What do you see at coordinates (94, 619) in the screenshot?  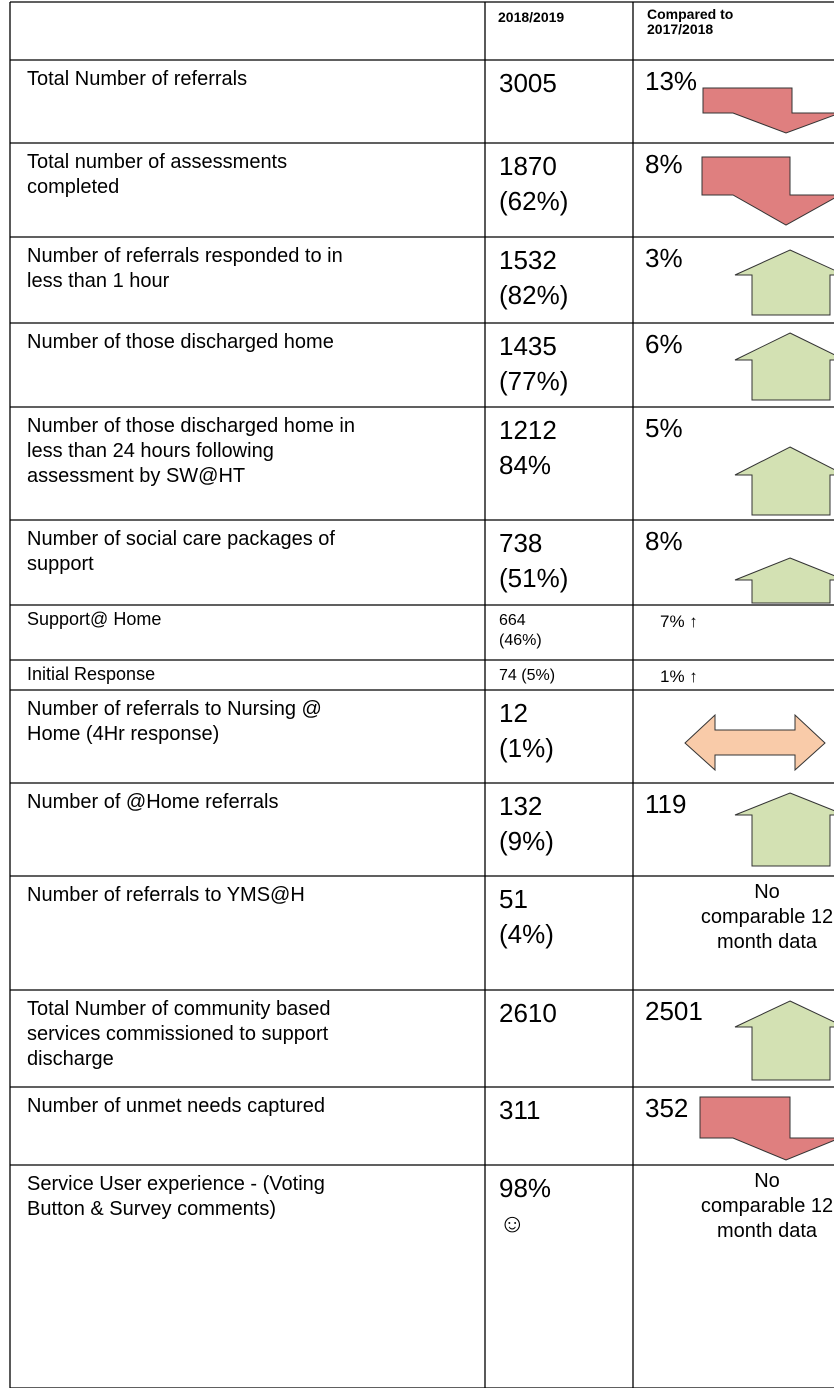 I see `row-label: Support@ Home` at bounding box center [94, 619].